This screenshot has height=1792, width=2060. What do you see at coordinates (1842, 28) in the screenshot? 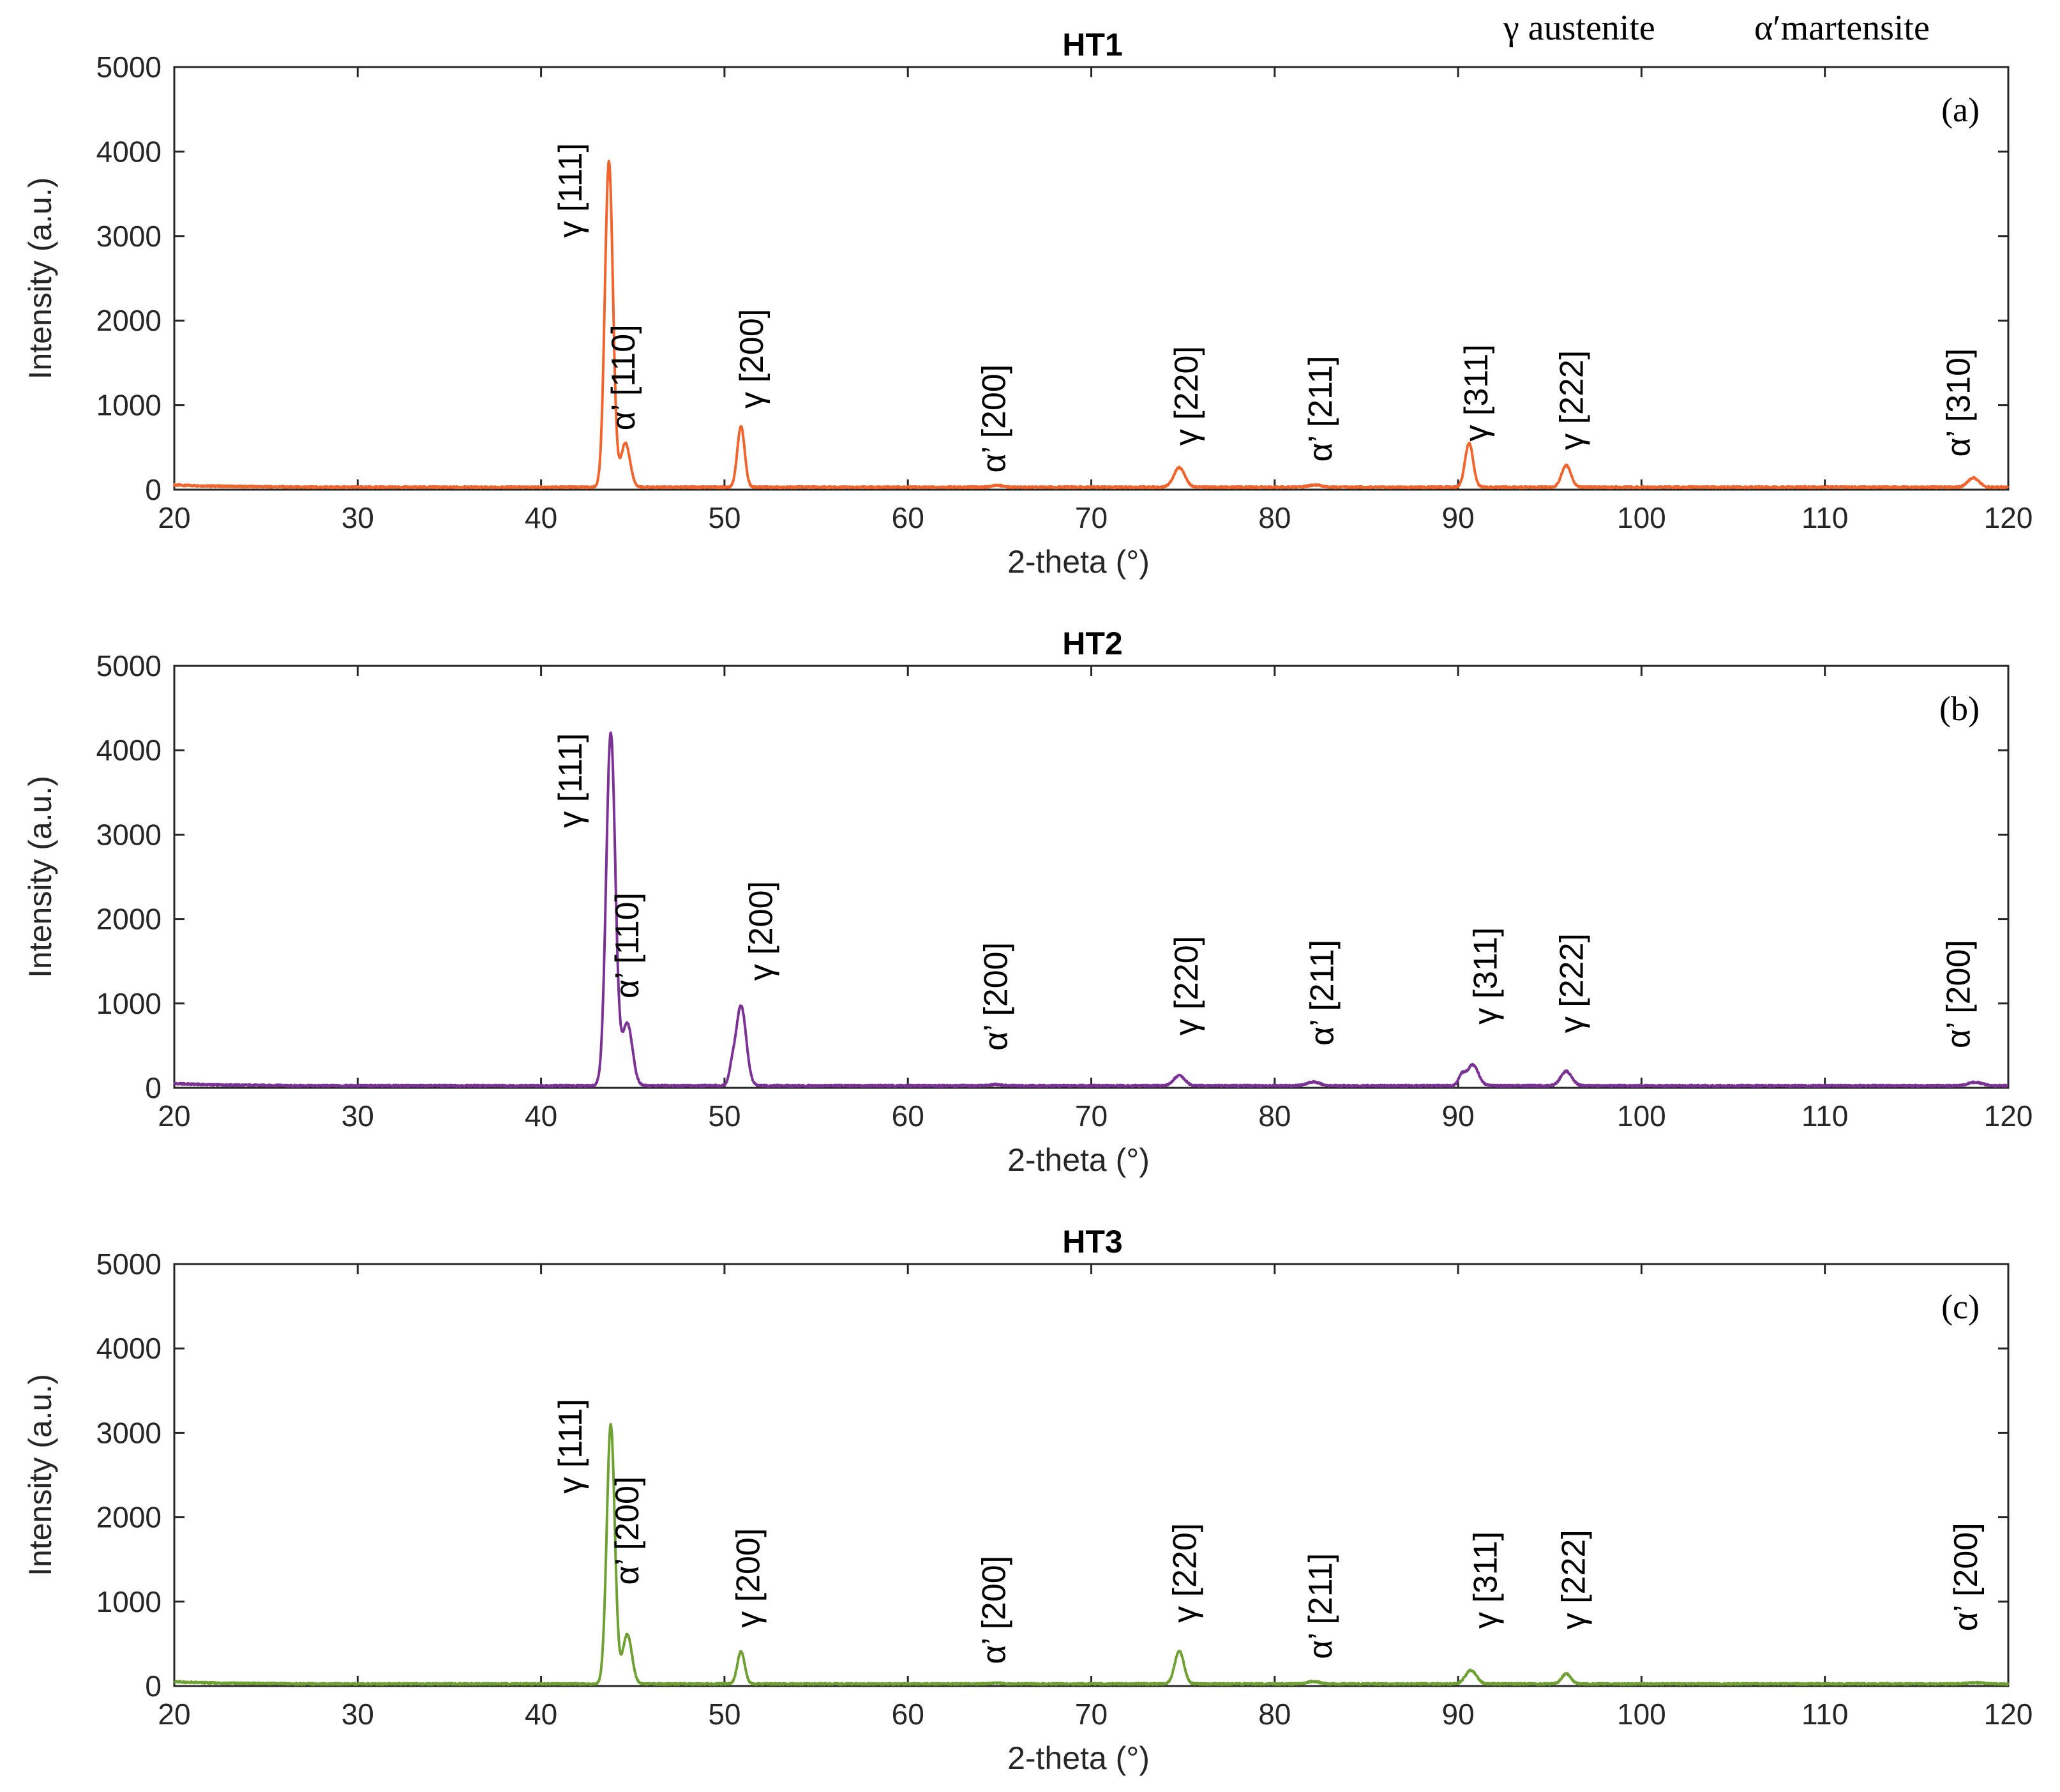
I see `legend-martensite: α′martensite` at bounding box center [1842, 28].